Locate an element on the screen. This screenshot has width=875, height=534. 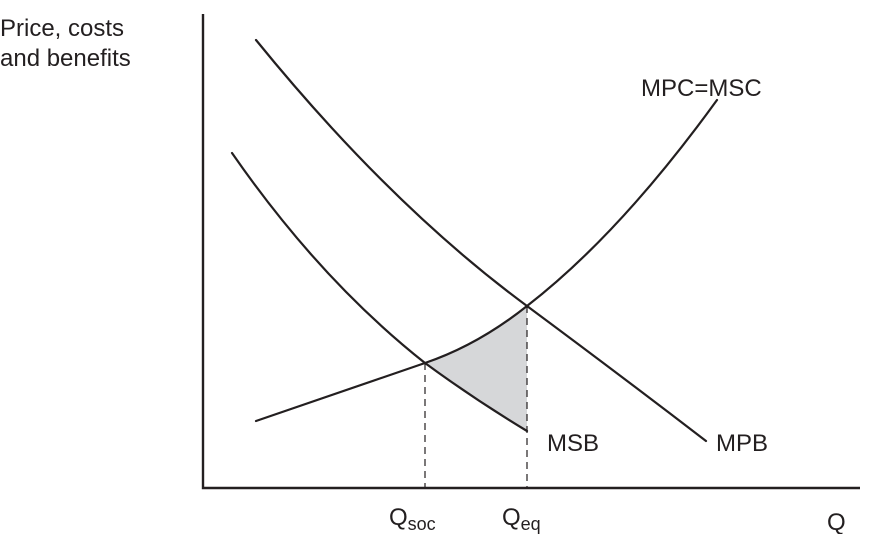
q-soc-subscript: soc is located at coordinates (422, 524).